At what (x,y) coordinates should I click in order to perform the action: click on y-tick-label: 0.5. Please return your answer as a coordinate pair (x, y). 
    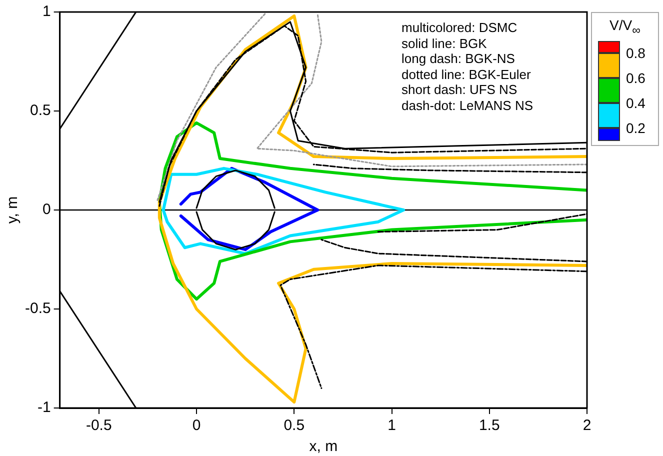
    Looking at the image, I should click on (40, 111).